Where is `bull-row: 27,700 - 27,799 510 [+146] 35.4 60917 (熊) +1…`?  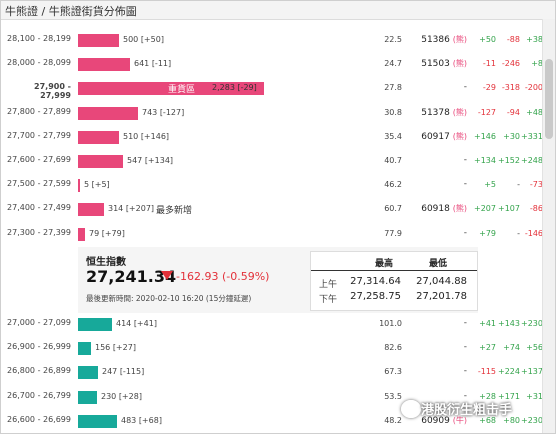
bull-row: 27,700 - 27,799 510 [+146] 35.4 60917 (熊) +1… is located at coordinates (272, 137).